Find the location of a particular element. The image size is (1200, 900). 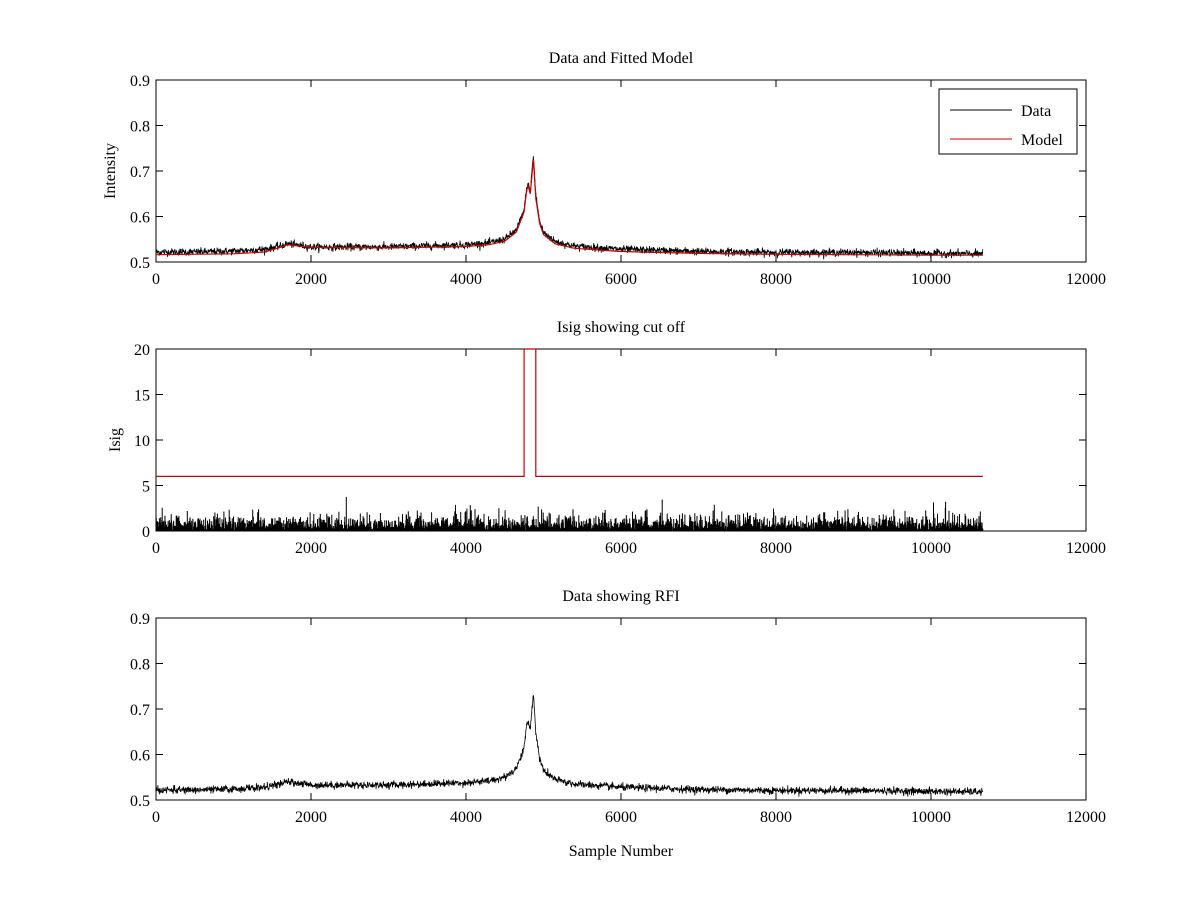

legend-box is located at coordinates (1008, 121).